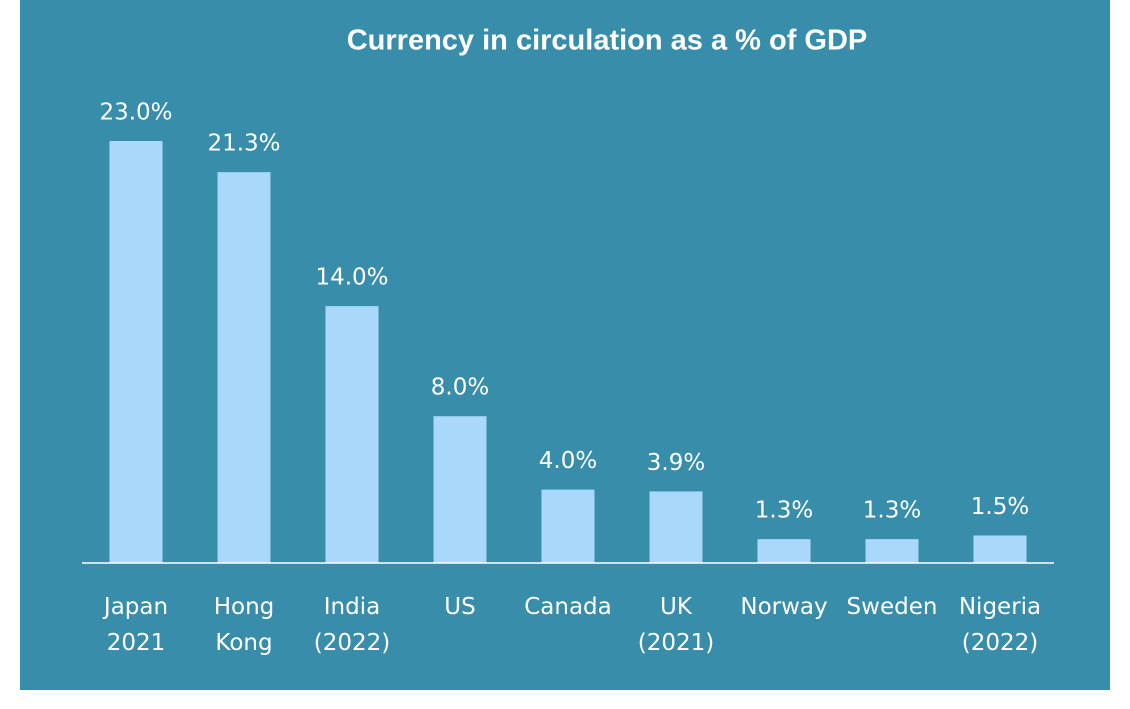  What do you see at coordinates (351, 278) in the screenshot?
I see `value-label: 14.0%` at bounding box center [351, 278].